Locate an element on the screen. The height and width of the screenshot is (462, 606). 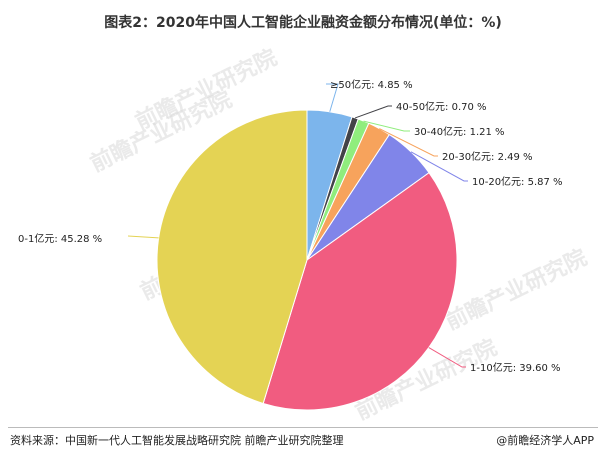
slice-label-1: ≥50亿元: 4.85 % is located at coordinates (371, 84).